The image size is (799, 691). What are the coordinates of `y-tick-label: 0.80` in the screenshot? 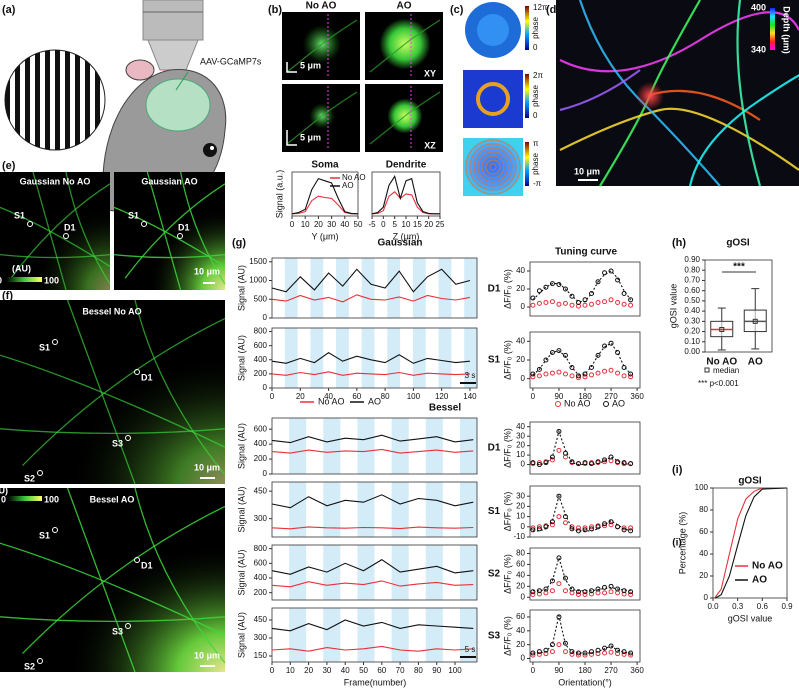 It's located at (692, 269).